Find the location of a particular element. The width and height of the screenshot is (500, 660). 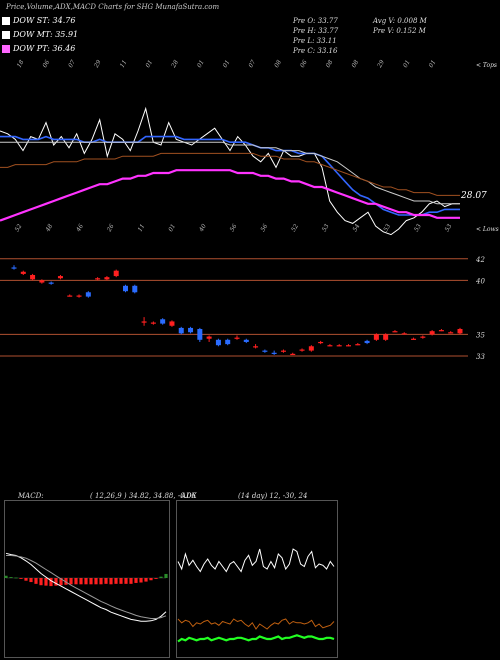

top-tick-label: 11 is located at coordinates (124, 64).